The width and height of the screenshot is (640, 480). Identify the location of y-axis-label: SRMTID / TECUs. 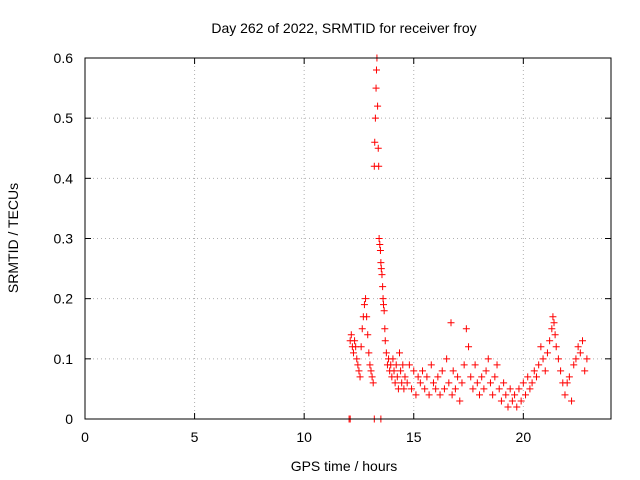
(13, 238).